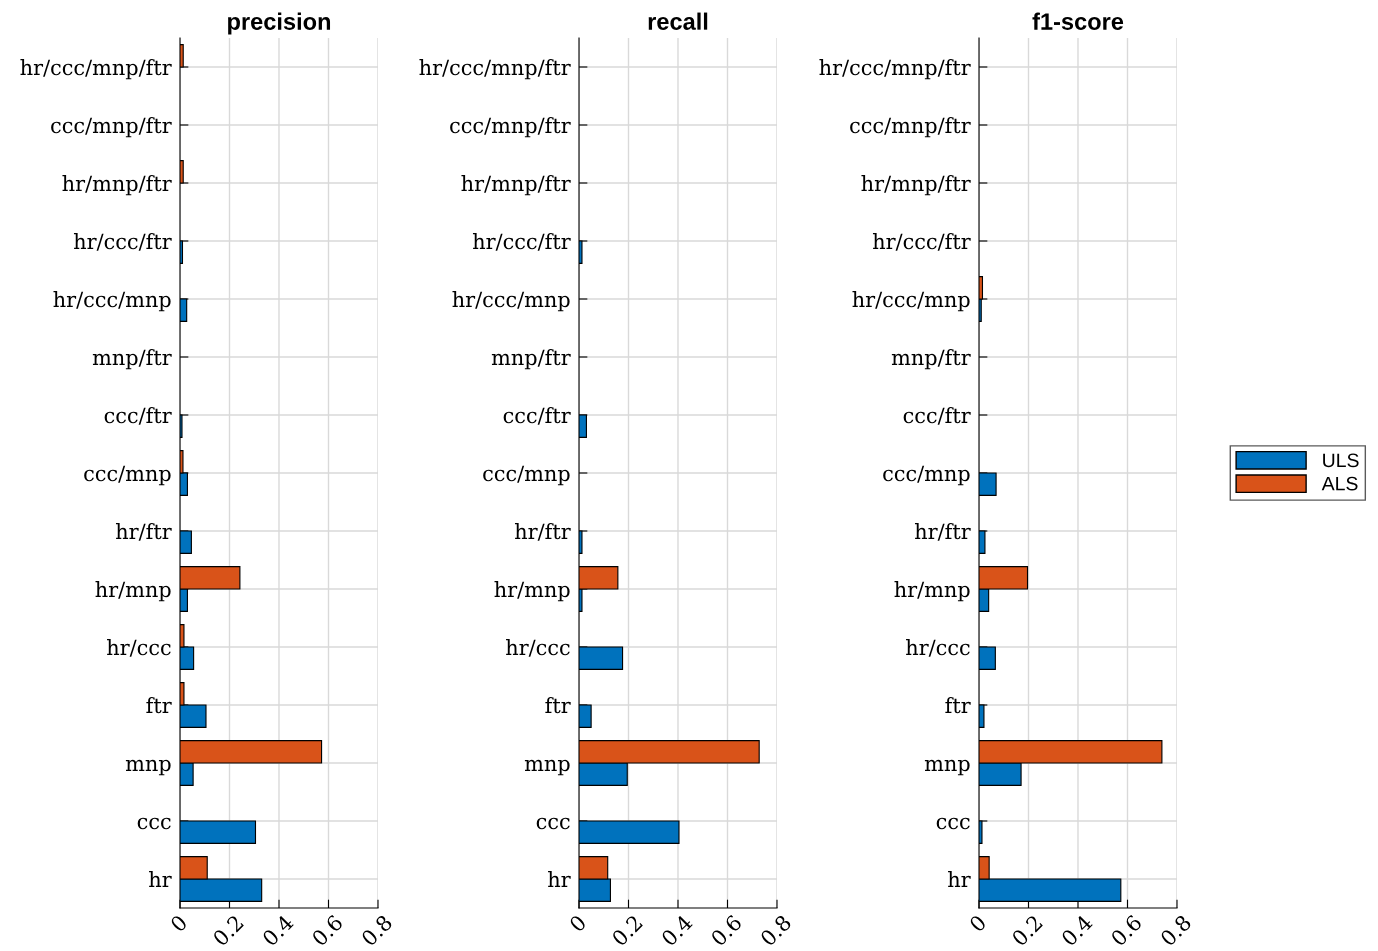  What do you see at coordinates (678, 21) in the screenshot?
I see `chart-title: recall` at bounding box center [678, 21].